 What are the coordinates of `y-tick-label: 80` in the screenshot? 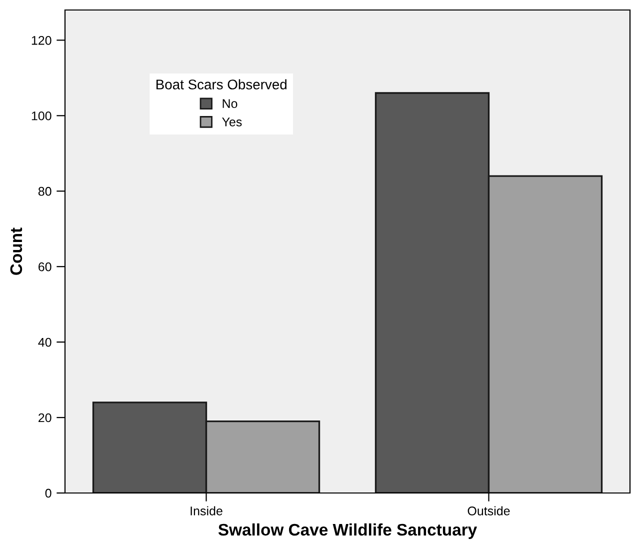 It's located at (45, 191).